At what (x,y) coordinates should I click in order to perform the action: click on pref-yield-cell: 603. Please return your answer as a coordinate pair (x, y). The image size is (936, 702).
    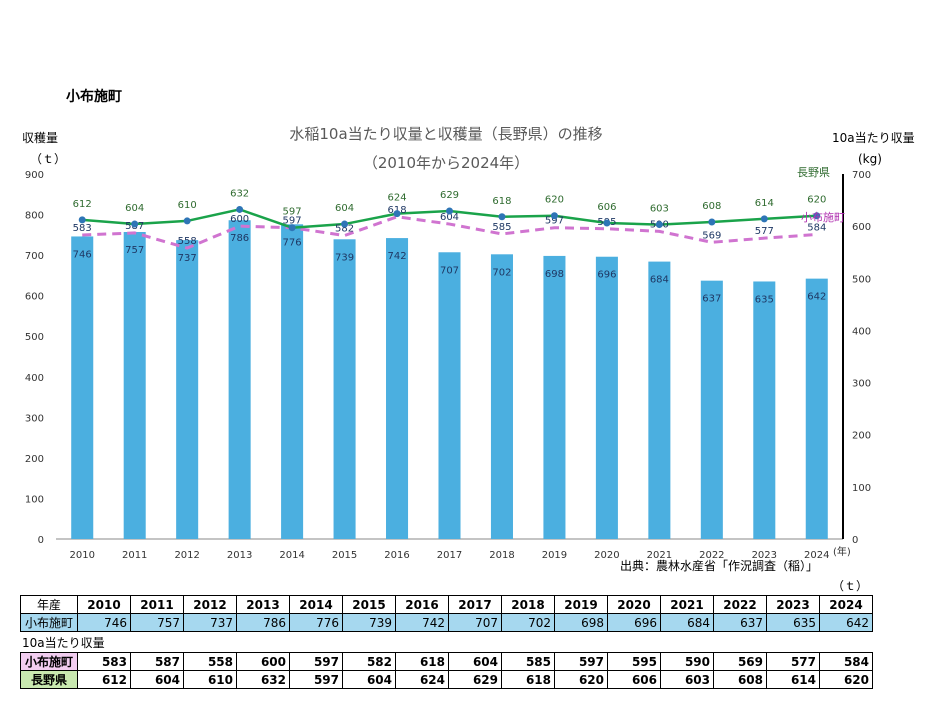
    Looking at the image, I should click on (687, 679).